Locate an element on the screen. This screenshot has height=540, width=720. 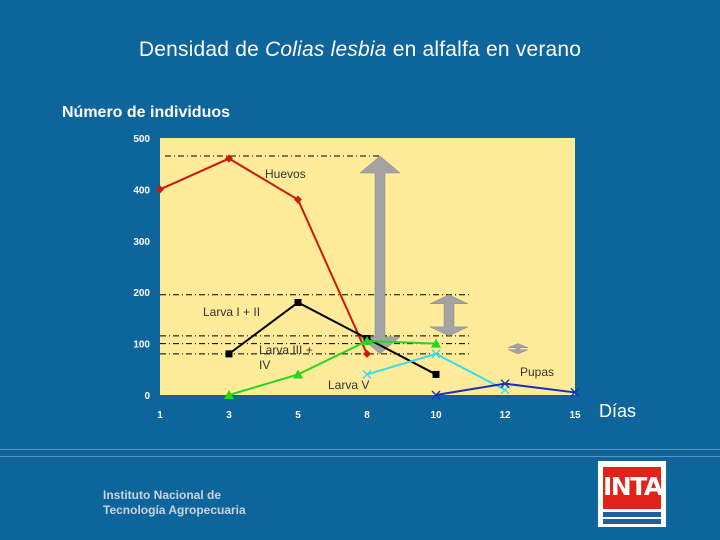
x-tick-label: 12 is located at coordinates (505, 415).